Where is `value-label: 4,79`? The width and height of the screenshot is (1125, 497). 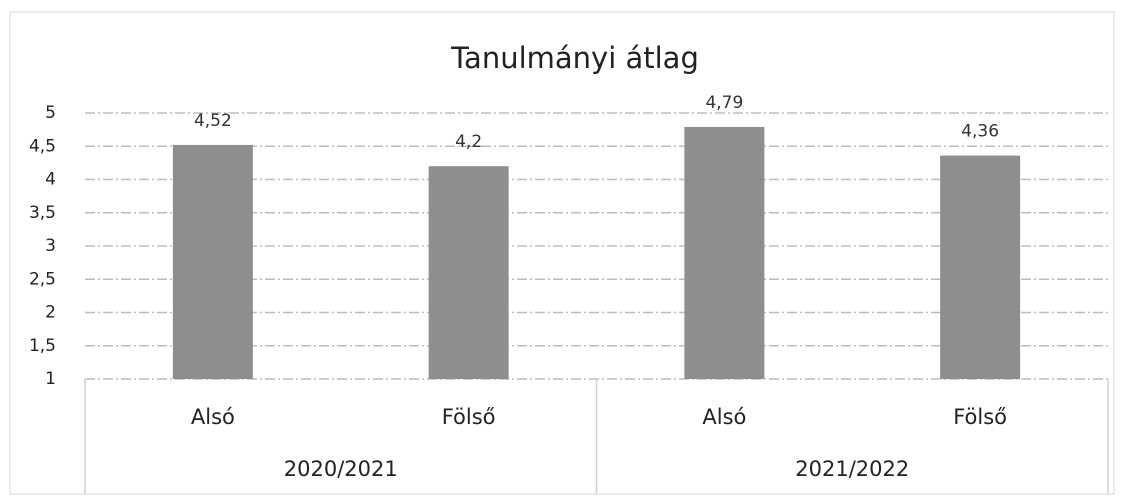 value-label: 4,79 is located at coordinates (724, 103).